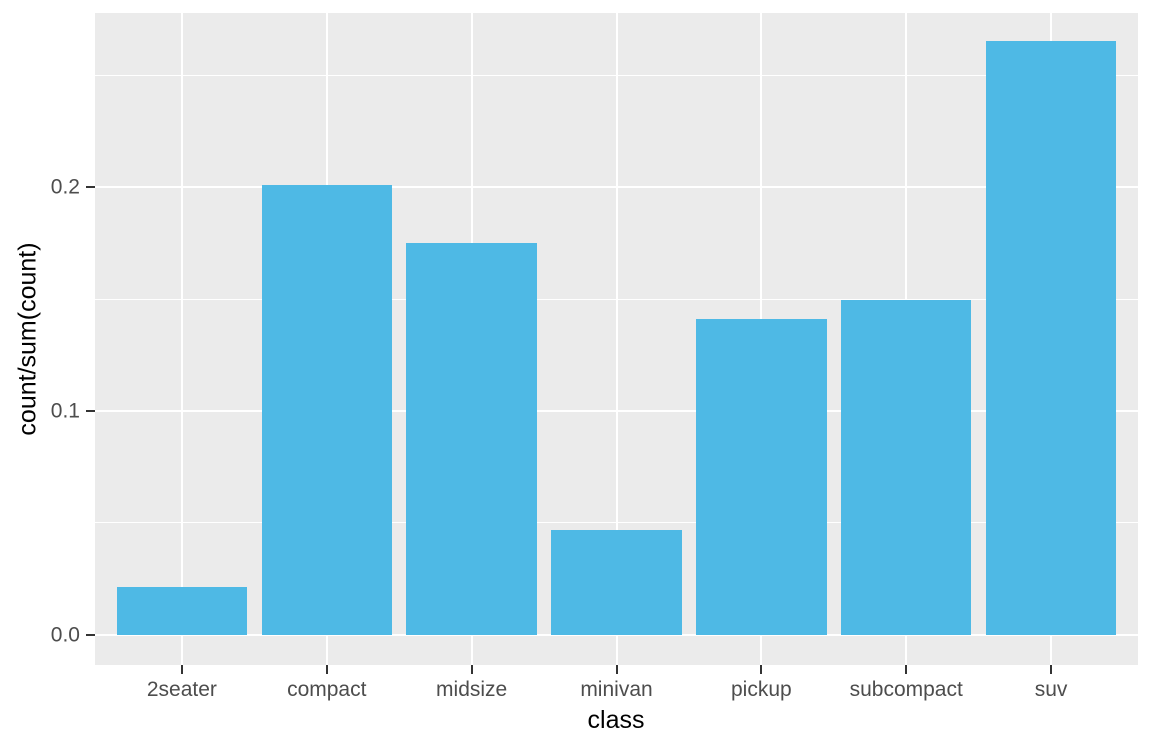 This screenshot has height=748, width=1152. Describe the element at coordinates (181, 689) in the screenshot. I see `x-tick-label-2seater: 2seater` at that location.